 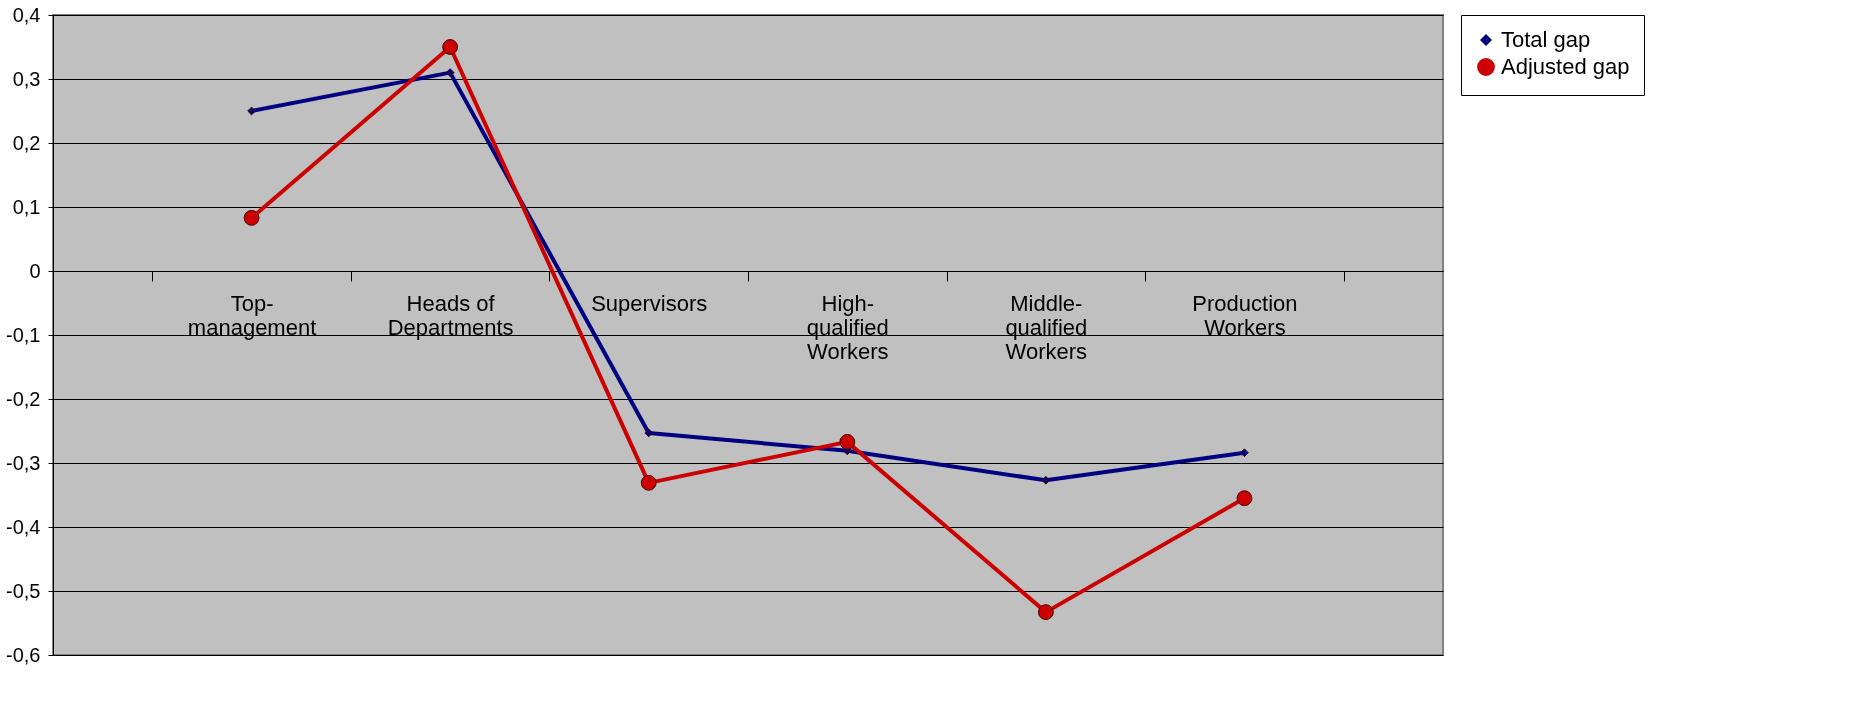 I want to click on y-tick-label: 0,4, so click(x=26, y=14).